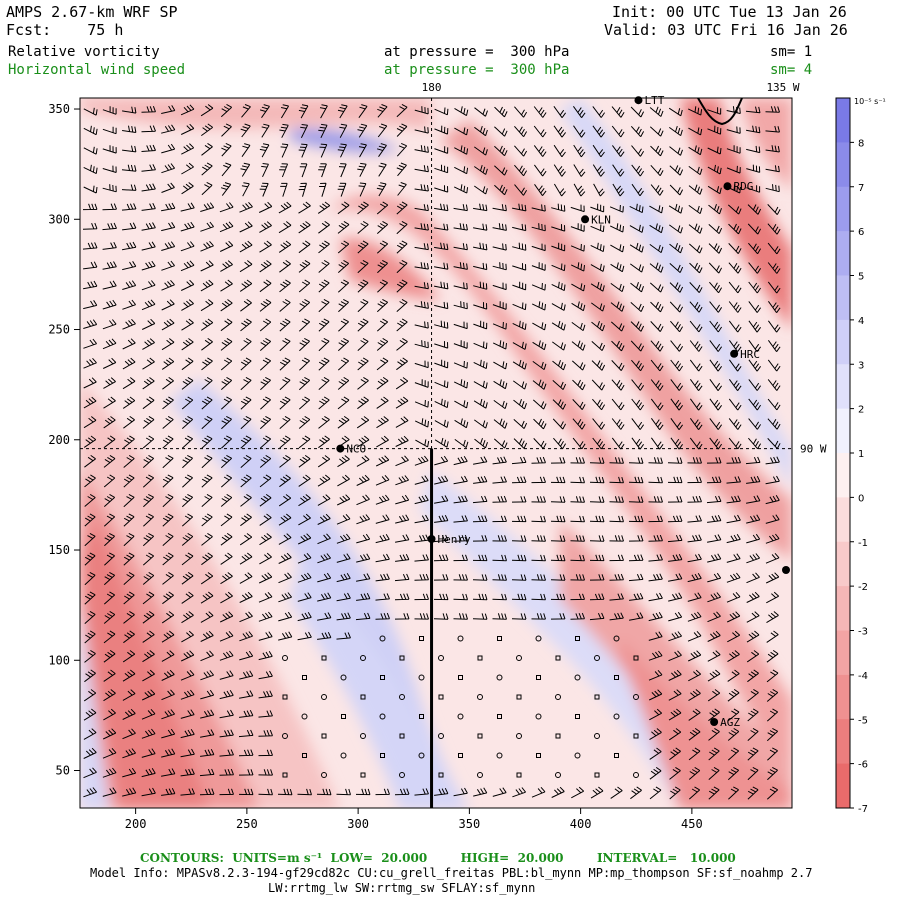 The image size is (900, 900). Describe the element at coordinates (432, 87) in the screenshot. I see `meridian-label-top: 180` at that location.